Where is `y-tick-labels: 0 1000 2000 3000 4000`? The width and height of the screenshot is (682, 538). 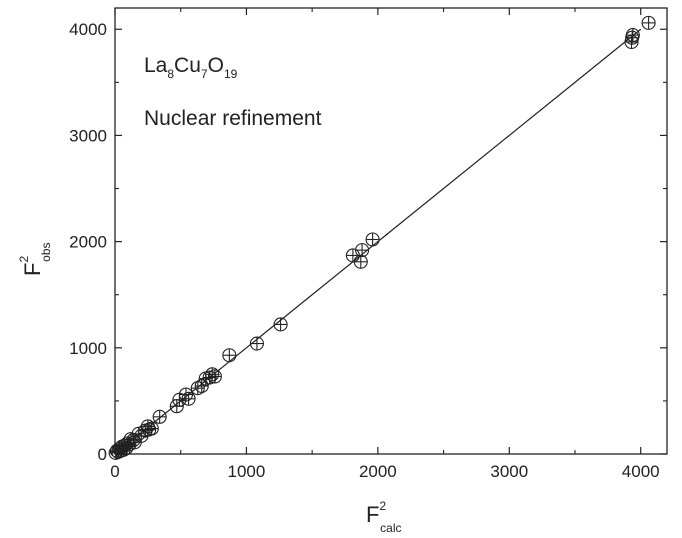 y-tick-labels: 0 1000 2000 3000 4000 is located at coordinates (88, 242).